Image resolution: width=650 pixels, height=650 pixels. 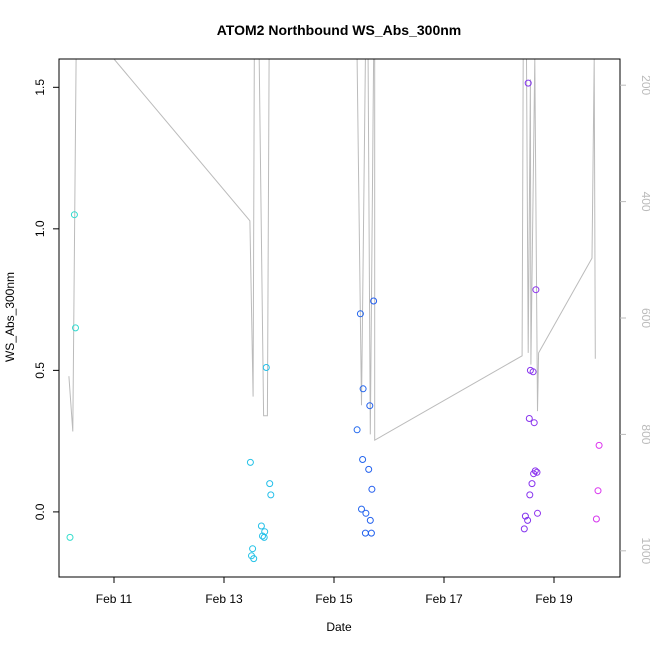 What do you see at coordinates (644, 202) in the screenshot?
I see `y2-tick-label: 400` at bounding box center [644, 202].